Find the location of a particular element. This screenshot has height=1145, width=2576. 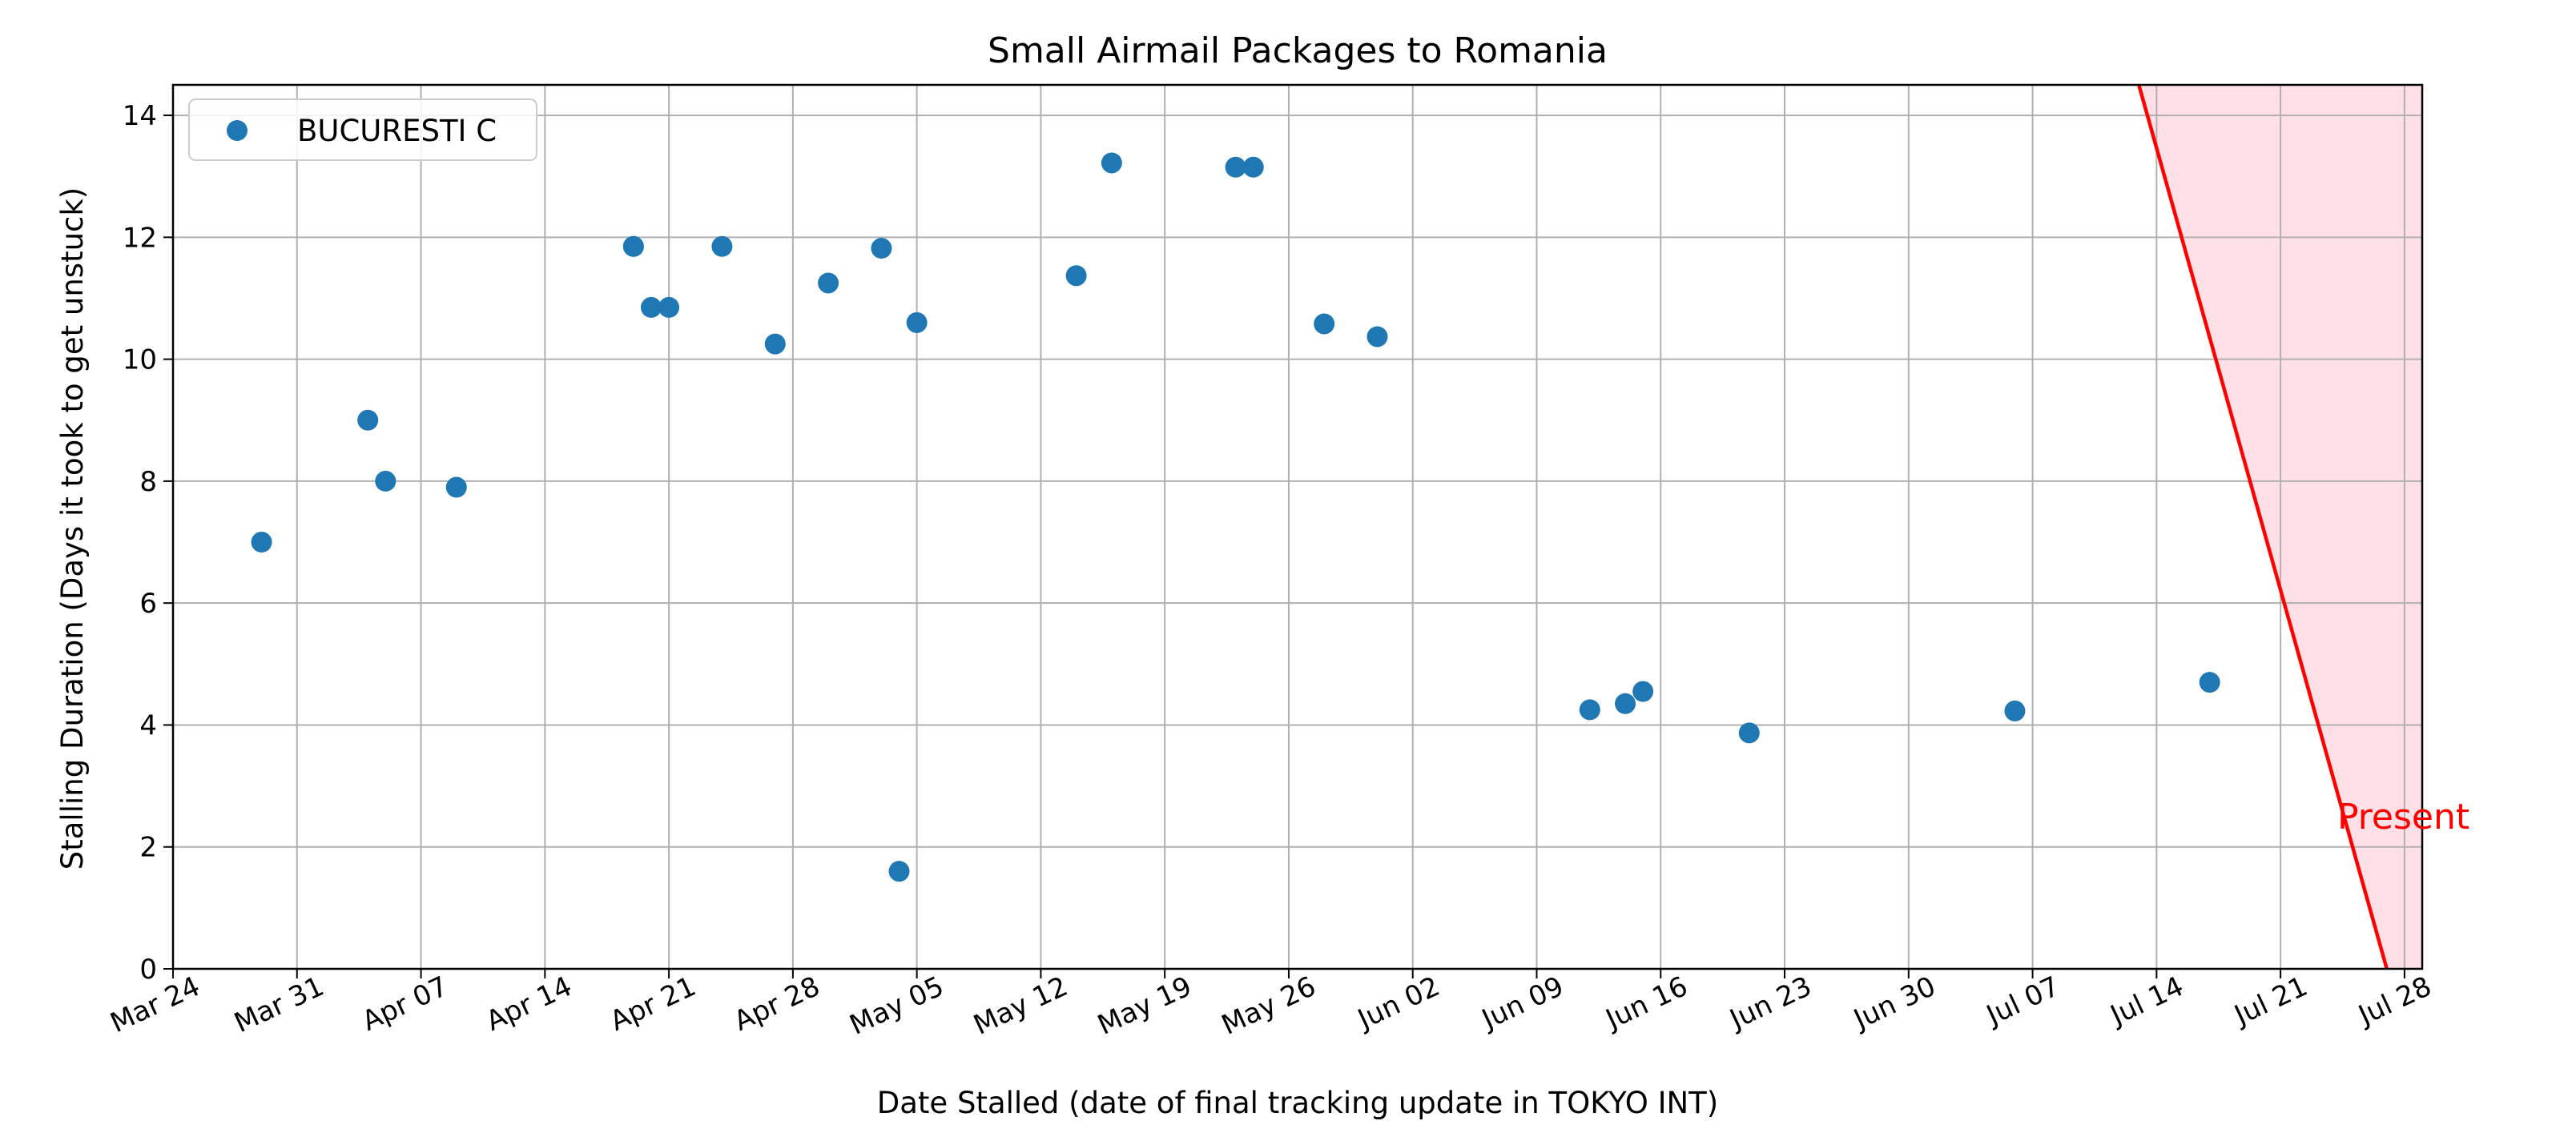

legend-frame is located at coordinates (362, 129).